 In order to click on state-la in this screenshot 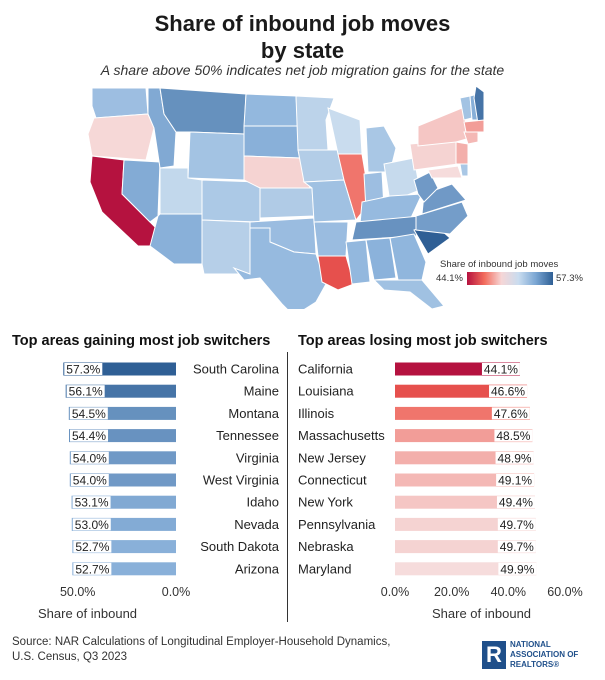, I will do `click(336, 273)`.